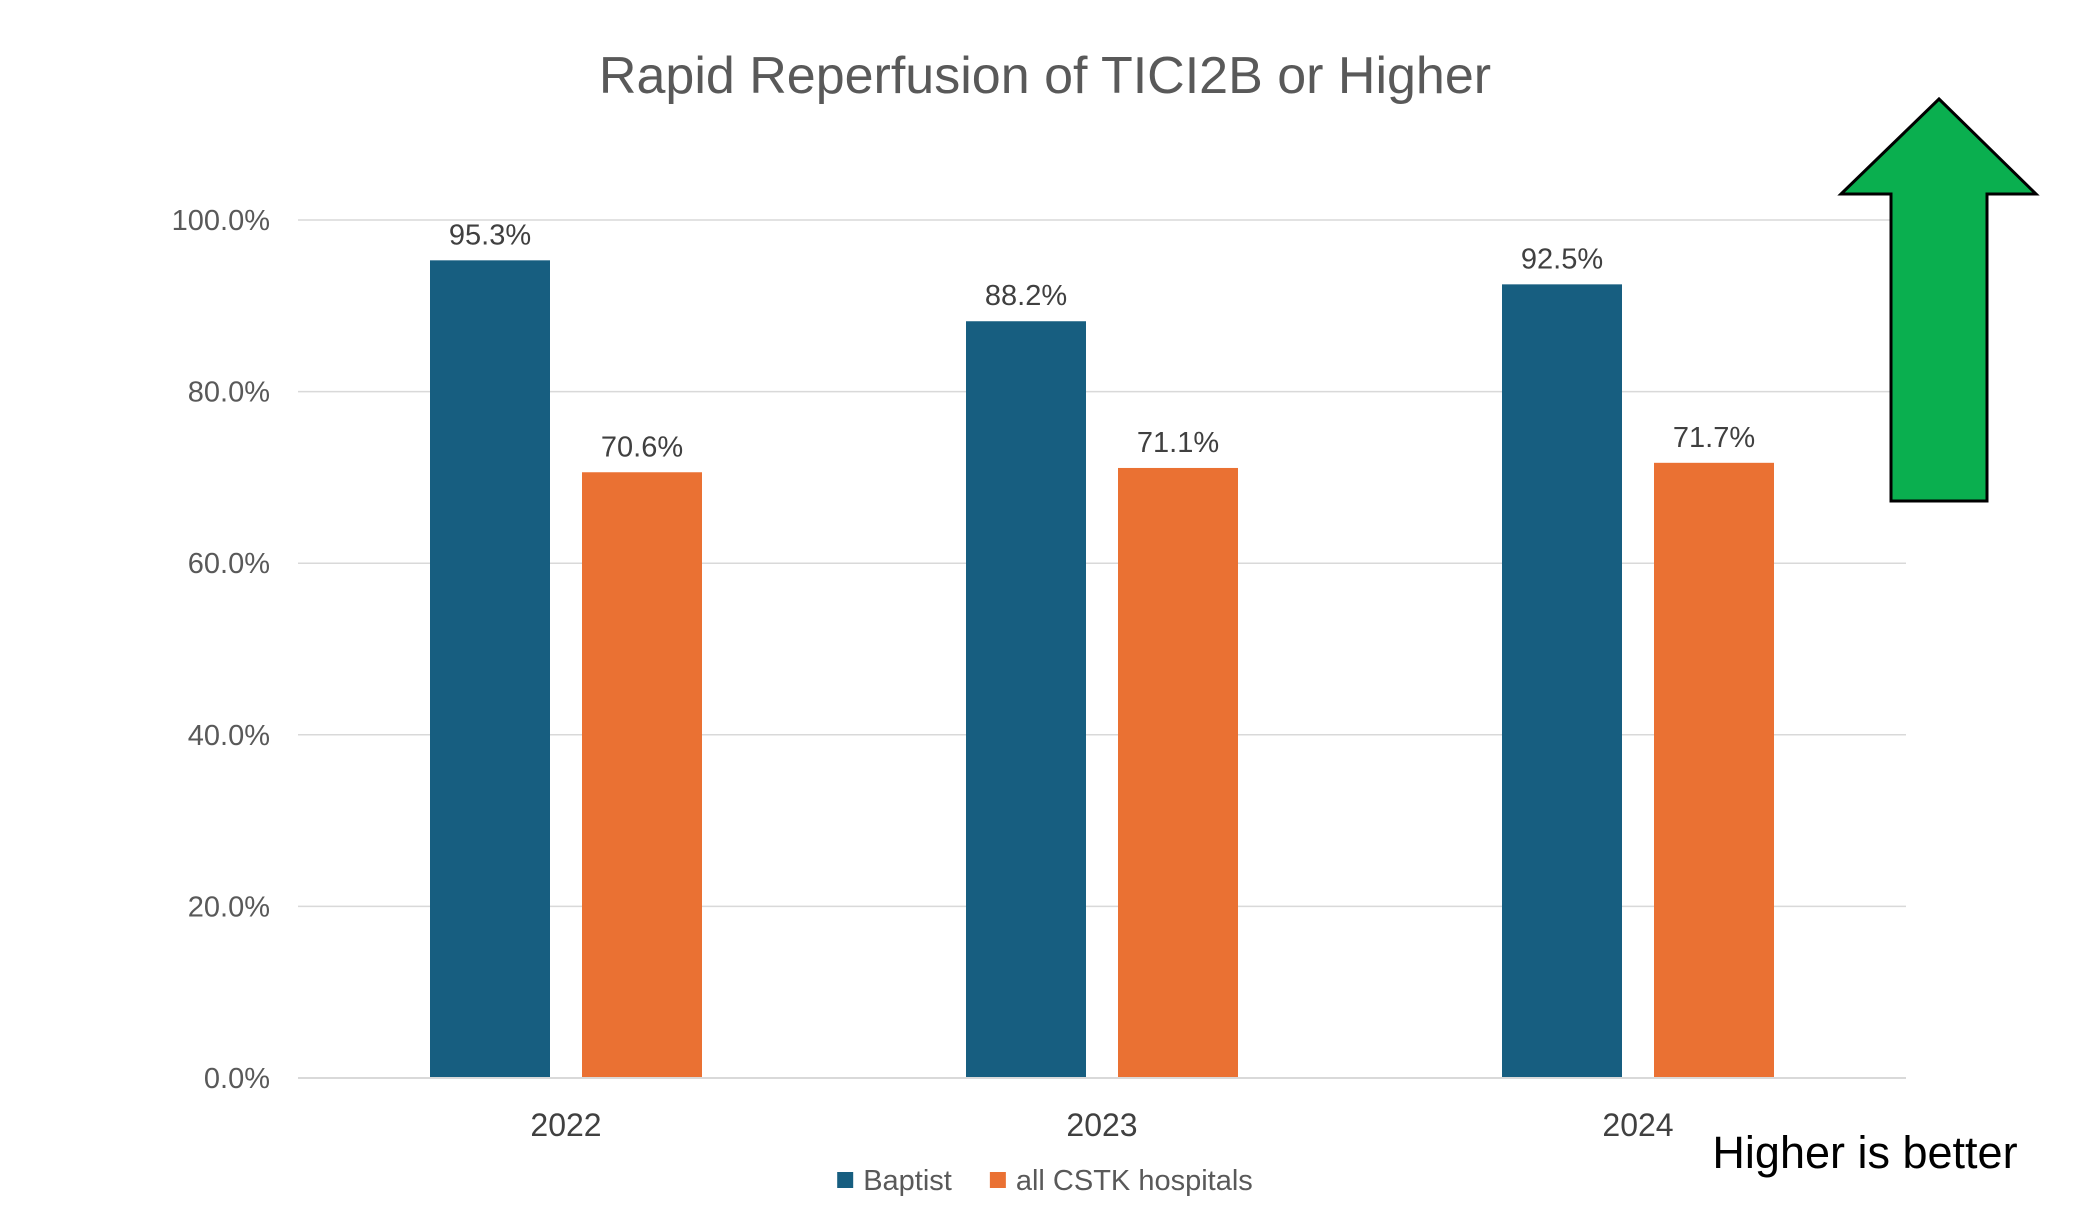 Image resolution: width=2076 pixels, height=1208 pixels. What do you see at coordinates (221, 221) in the screenshot?
I see `y-tick-label: 100.0%` at bounding box center [221, 221].